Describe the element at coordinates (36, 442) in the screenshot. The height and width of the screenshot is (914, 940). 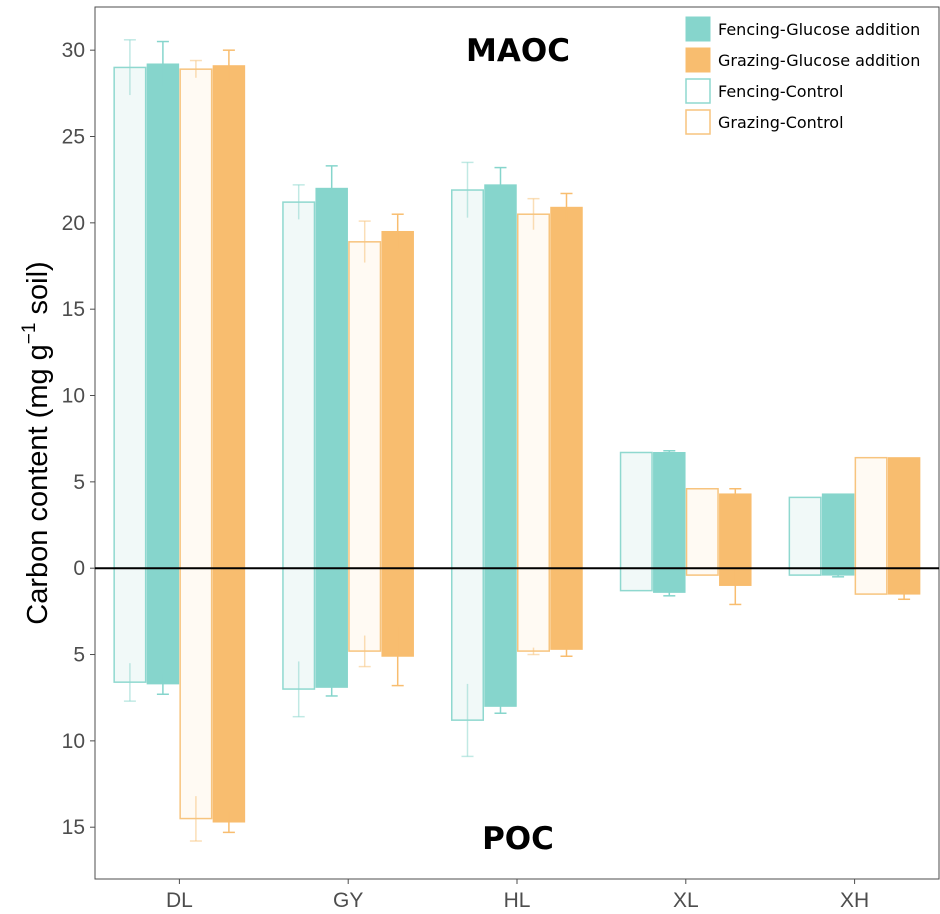
I see `y-axis-title: Carbon content (mg g−1 soil)` at that location.